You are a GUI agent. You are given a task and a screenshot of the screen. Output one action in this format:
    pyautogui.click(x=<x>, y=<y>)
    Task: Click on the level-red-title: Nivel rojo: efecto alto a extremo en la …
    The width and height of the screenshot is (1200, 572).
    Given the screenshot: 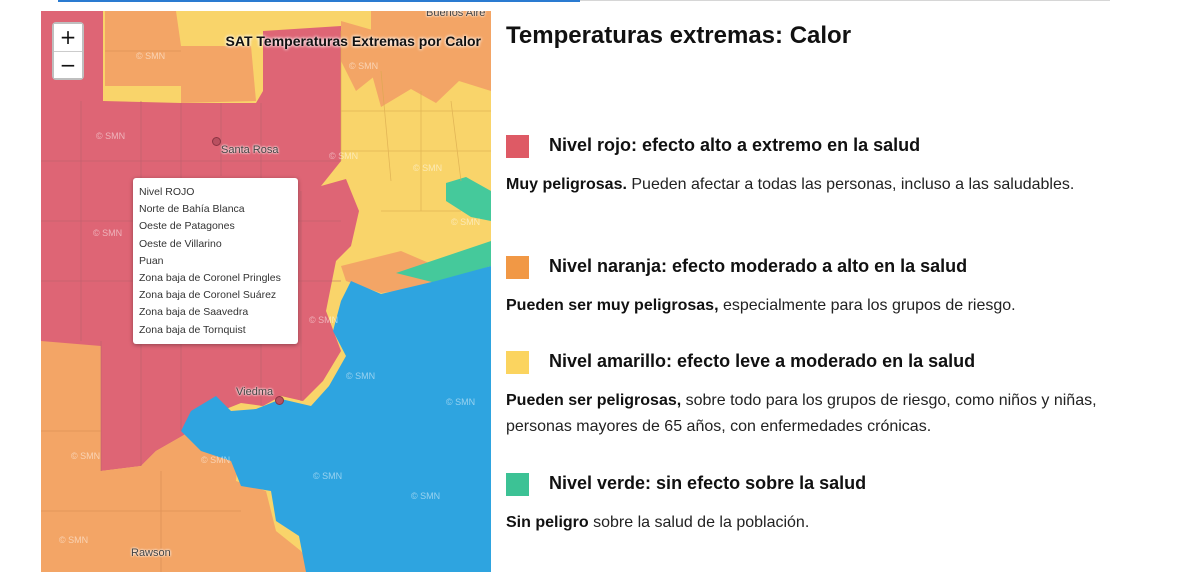 What is the action you would take?
    pyautogui.click(x=735, y=145)
    